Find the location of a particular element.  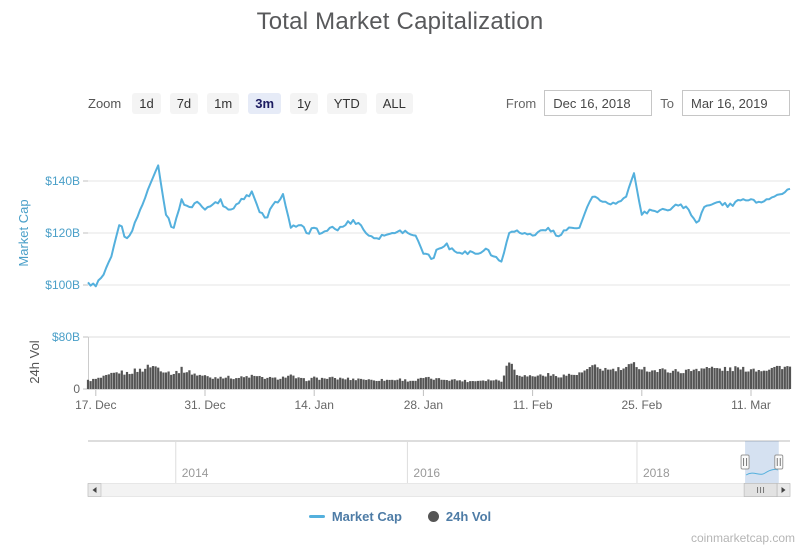

scrollbar-track is located at coordinates (439, 490).